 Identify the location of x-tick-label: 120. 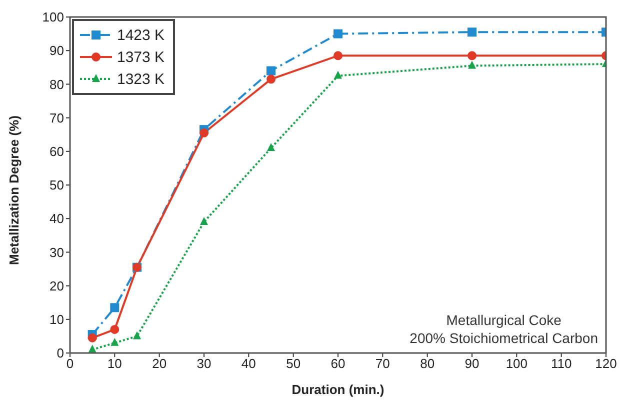
(606, 364).